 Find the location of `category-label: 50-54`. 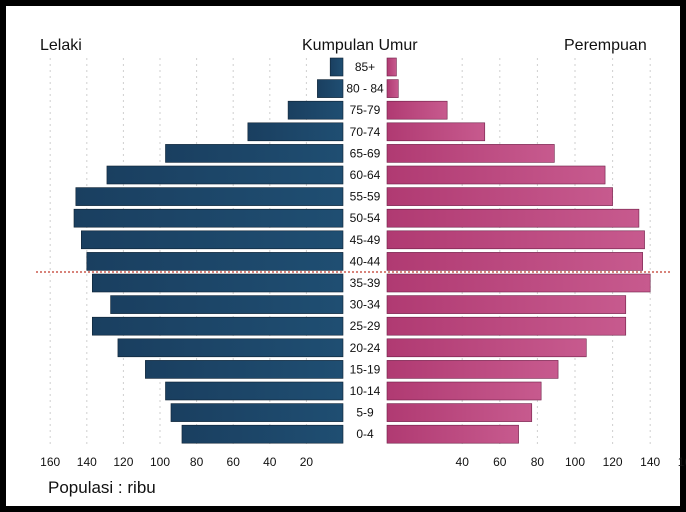

category-label: 50-54 is located at coordinates (365, 218).